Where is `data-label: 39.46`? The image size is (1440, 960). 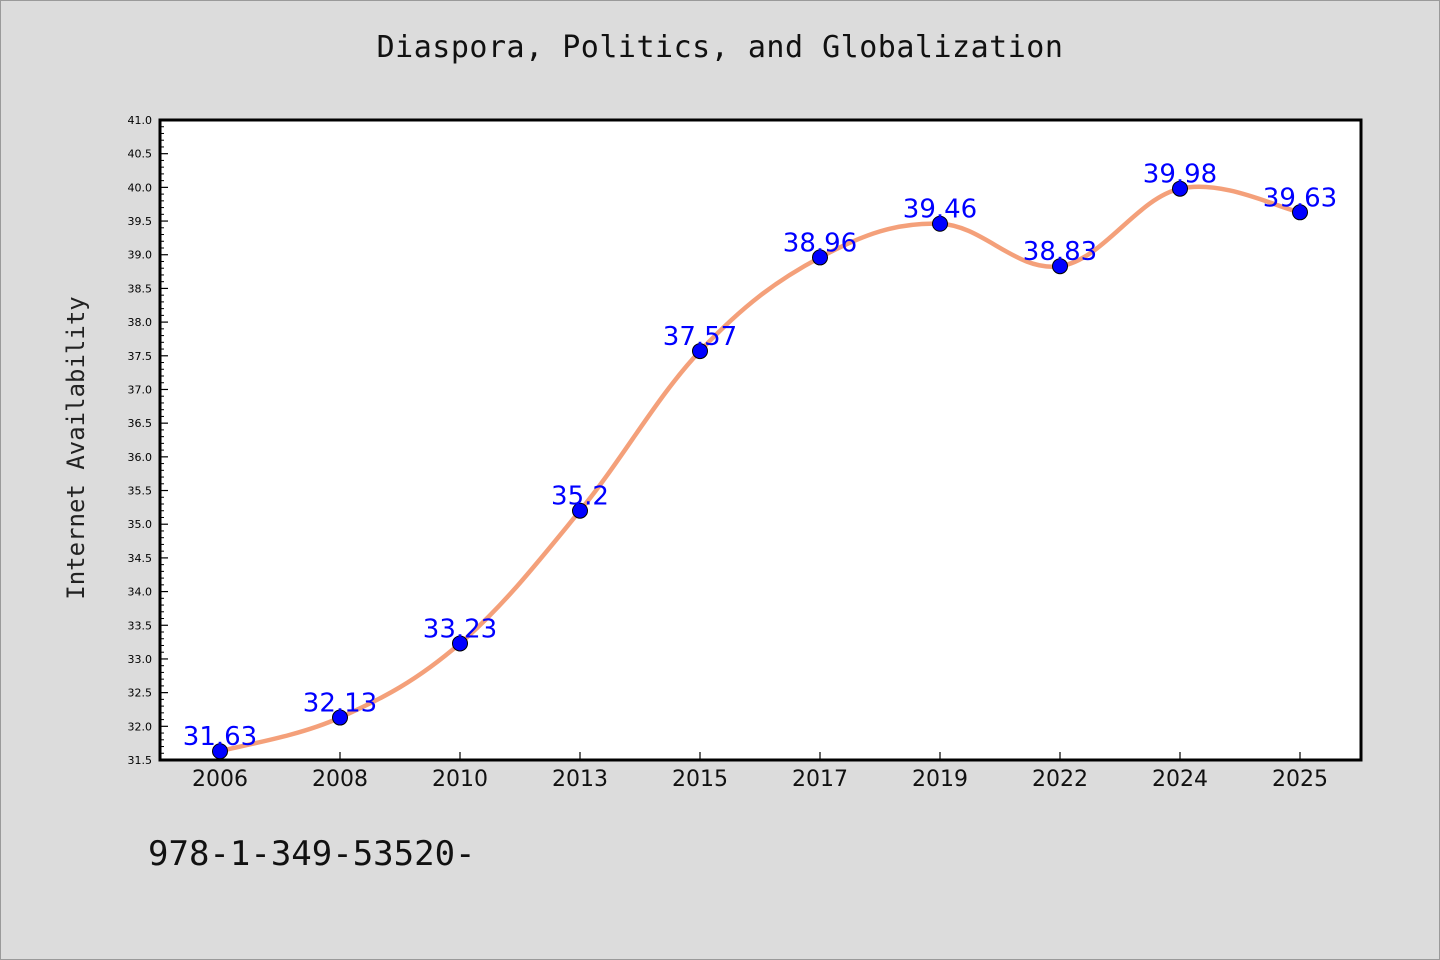 data-label: 39.46 is located at coordinates (940, 210).